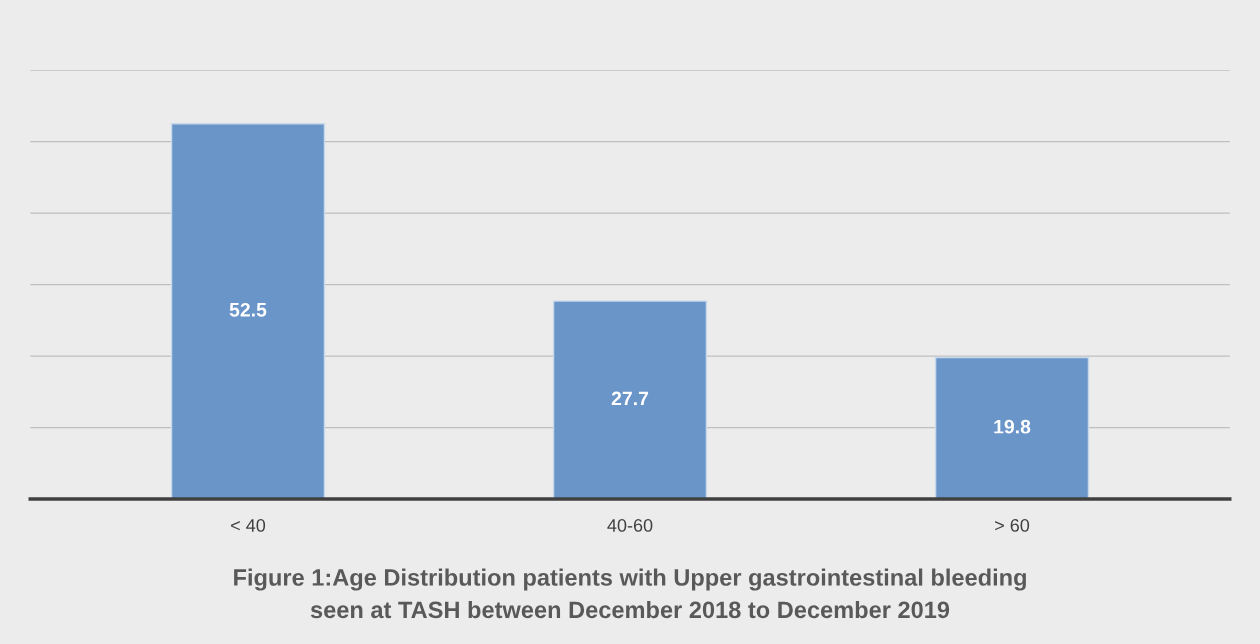  What do you see at coordinates (630, 525) in the screenshot?
I see `x-tick-label: 40-60` at bounding box center [630, 525].